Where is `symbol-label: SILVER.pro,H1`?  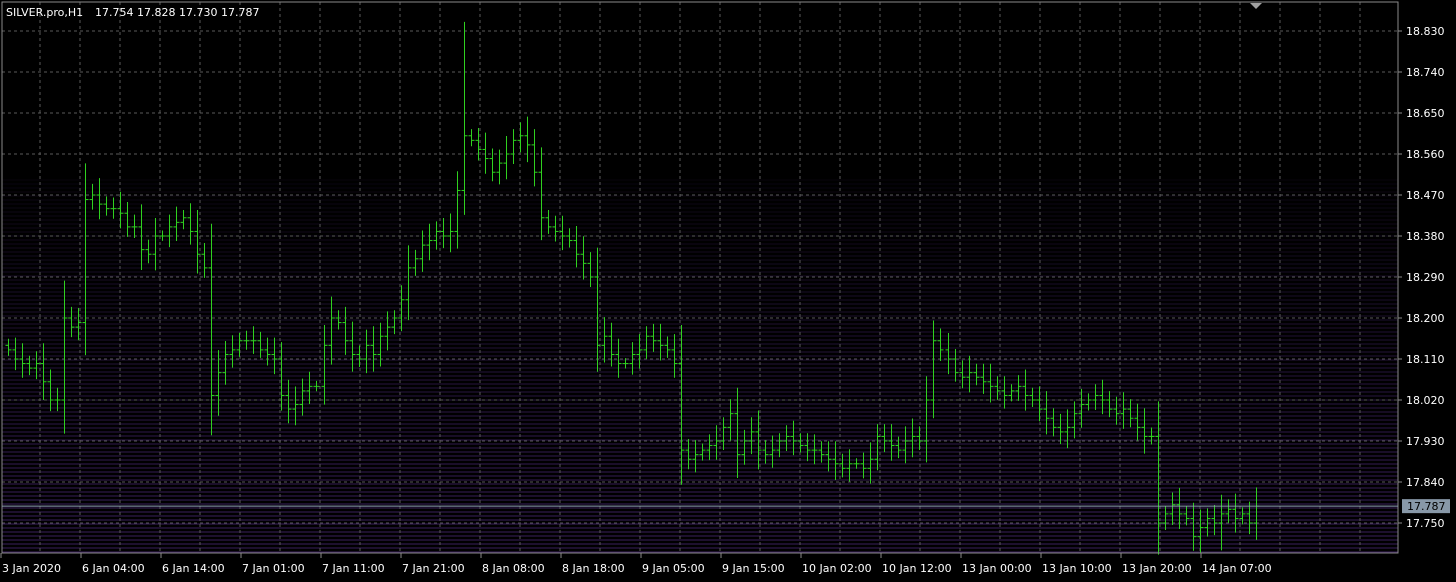 symbol-label: SILVER.pro,H1 is located at coordinates (44, 12).